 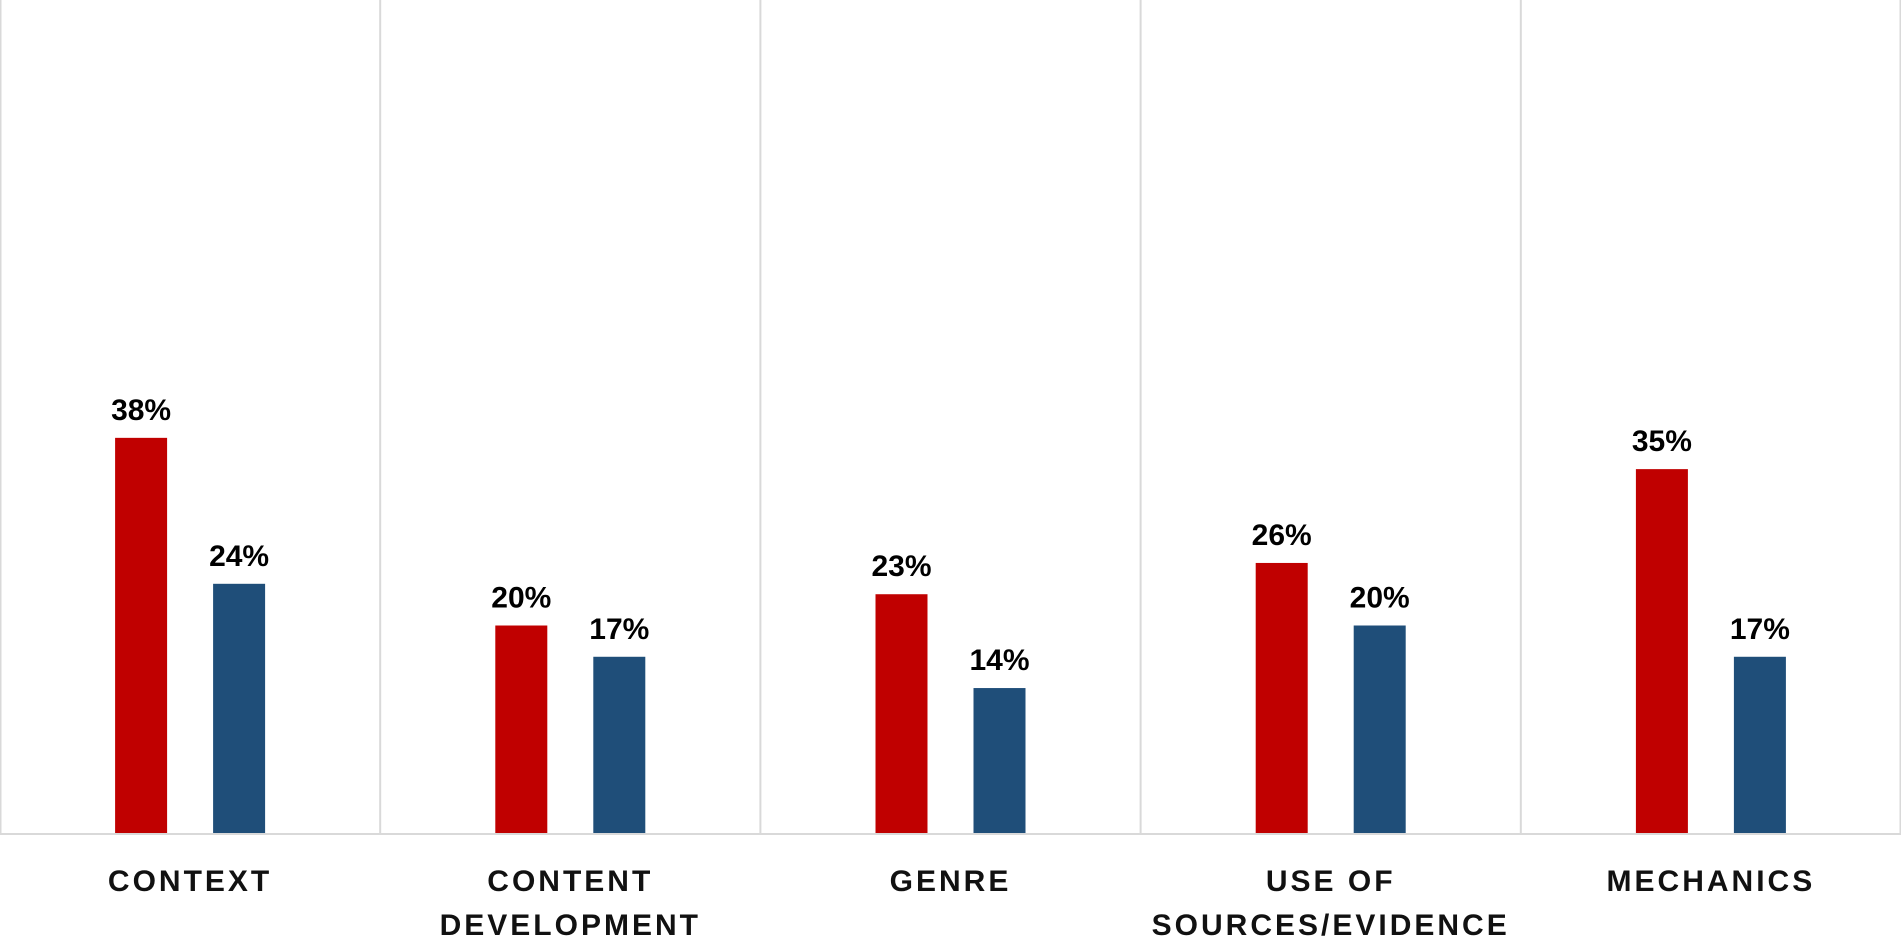 What do you see at coordinates (619, 629) in the screenshot?
I see `data-label-series2-1: 17%` at bounding box center [619, 629].